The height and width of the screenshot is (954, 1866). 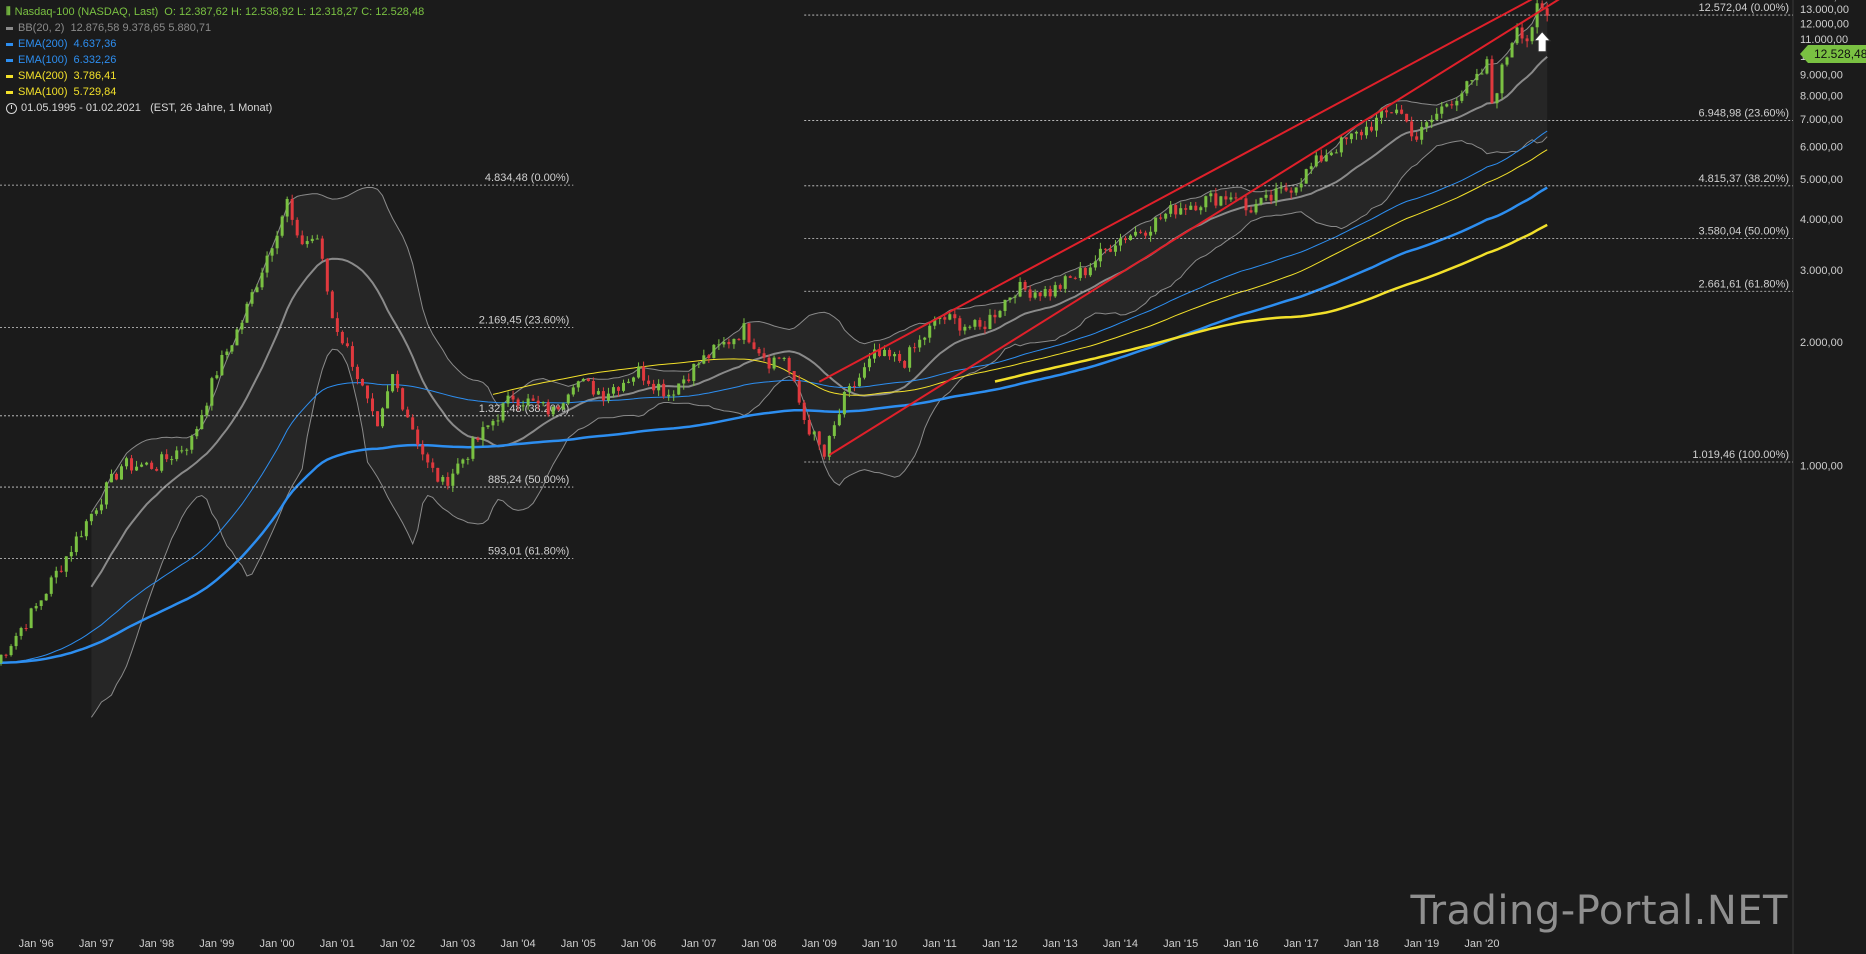 I want to click on y-tick-label: 12.000,00, so click(x=1824, y=24).